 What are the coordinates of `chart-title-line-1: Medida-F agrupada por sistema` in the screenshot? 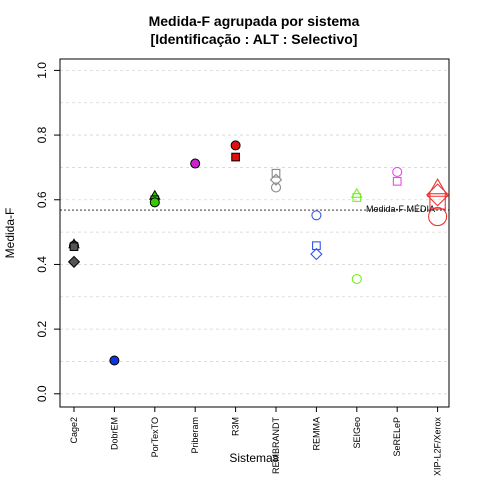 It's located at (254, 21).